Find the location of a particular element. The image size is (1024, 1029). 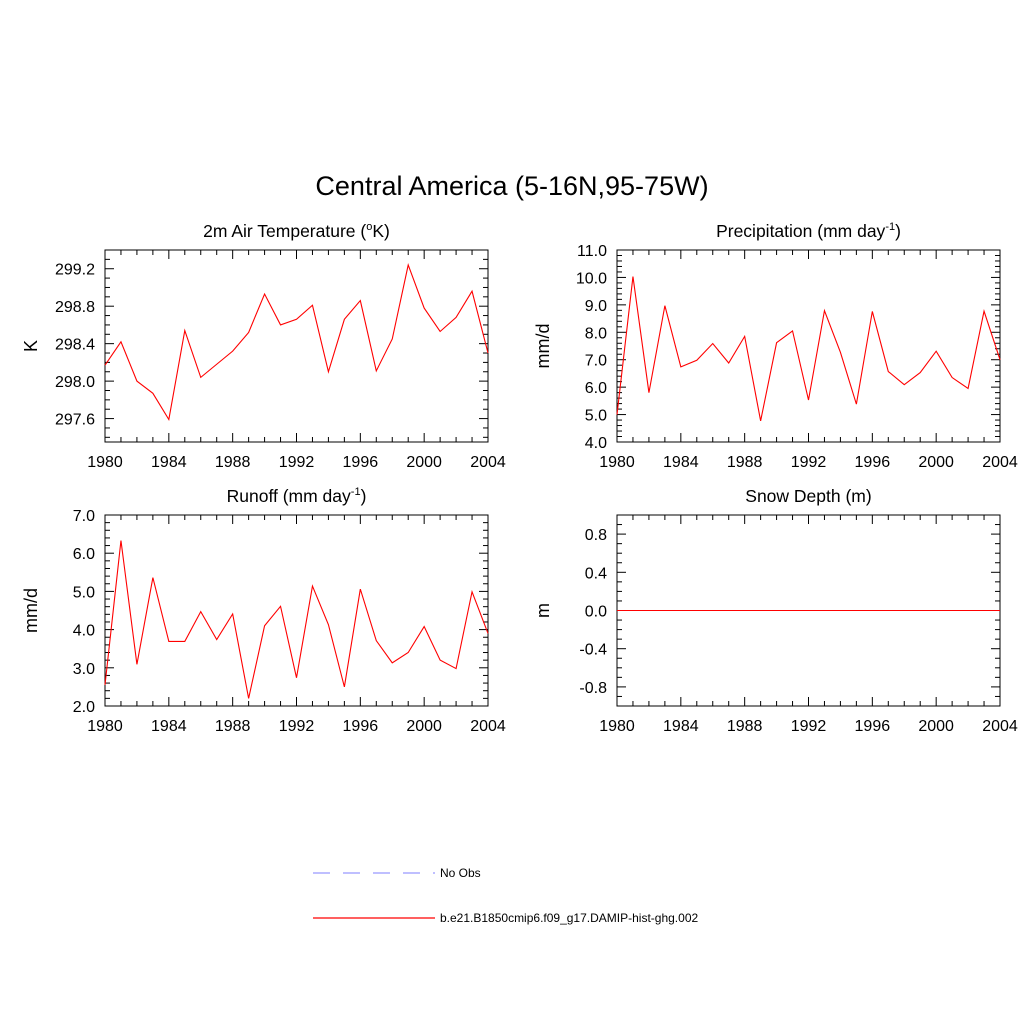

y-tick-label: 11.0 is located at coordinates (592, 251).